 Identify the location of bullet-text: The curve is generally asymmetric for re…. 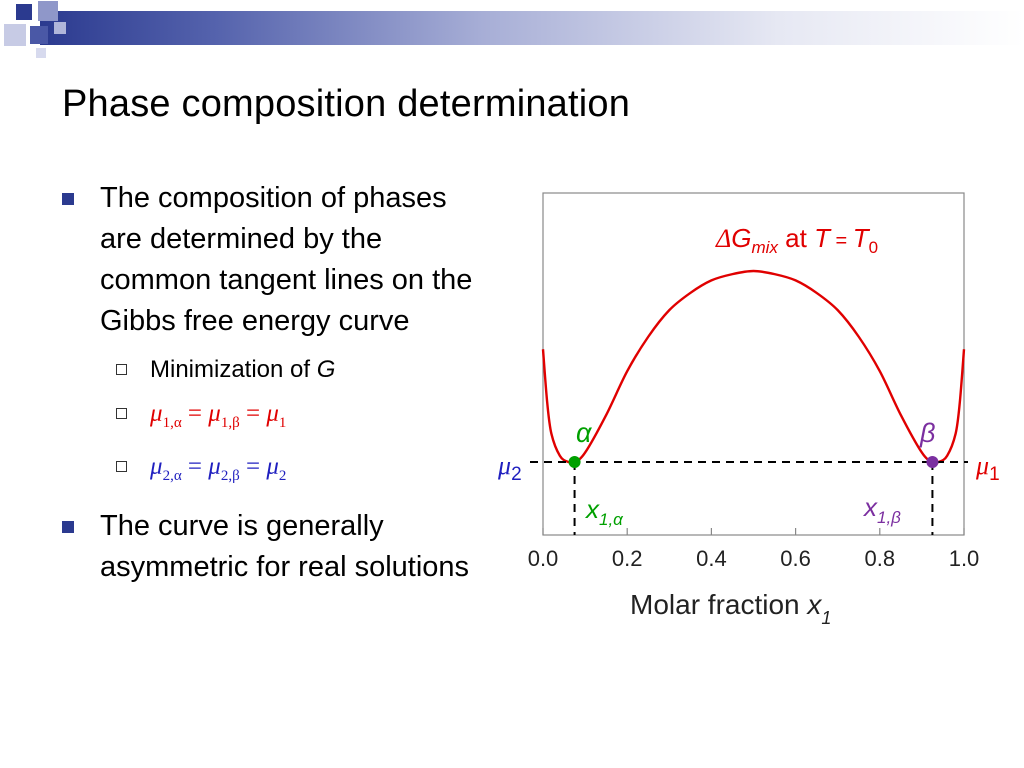
(285, 546).